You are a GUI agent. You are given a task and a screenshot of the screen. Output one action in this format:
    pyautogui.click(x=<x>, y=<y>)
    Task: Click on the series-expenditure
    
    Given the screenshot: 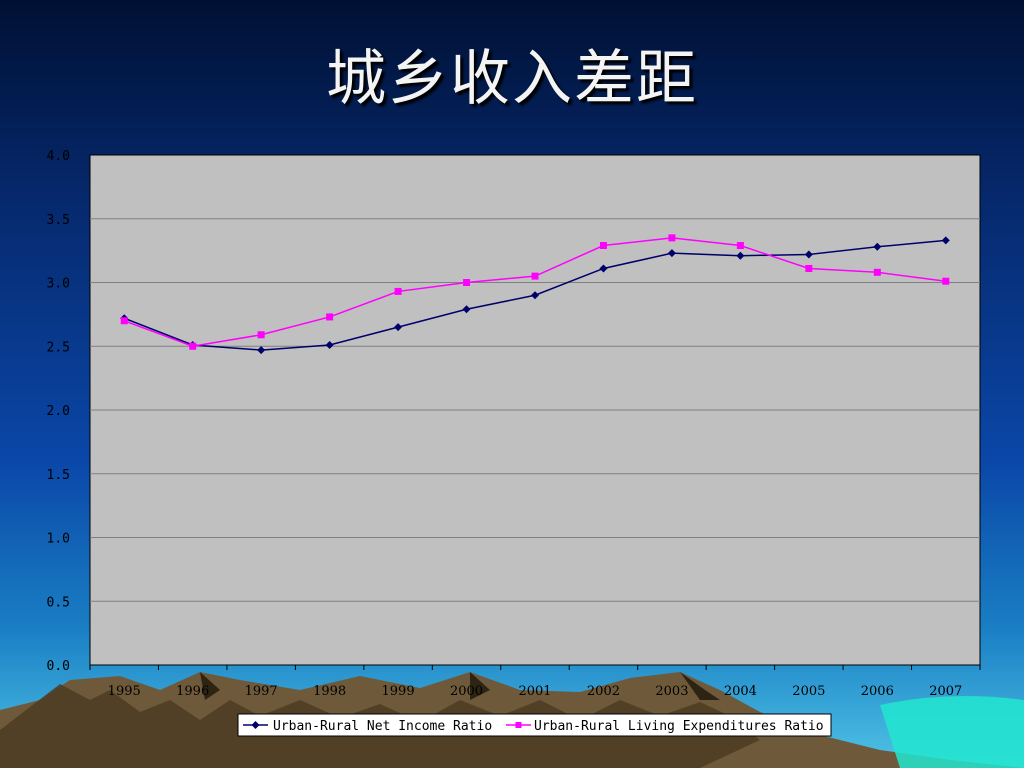 What is the action you would take?
    pyautogui.click(x=535, y=292)
    